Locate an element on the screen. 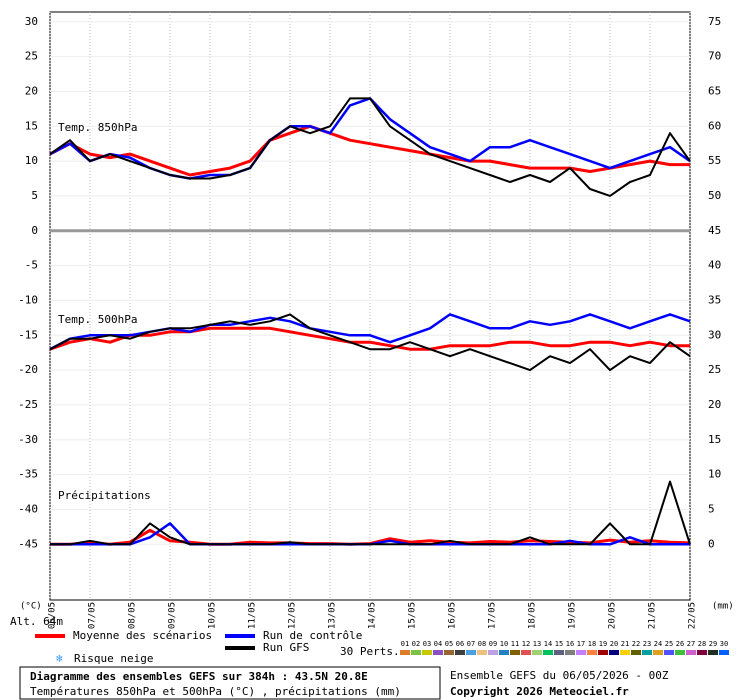 This screenshot has height=700, width=740. pert-label: 20 is located at coordinates (614, 644).